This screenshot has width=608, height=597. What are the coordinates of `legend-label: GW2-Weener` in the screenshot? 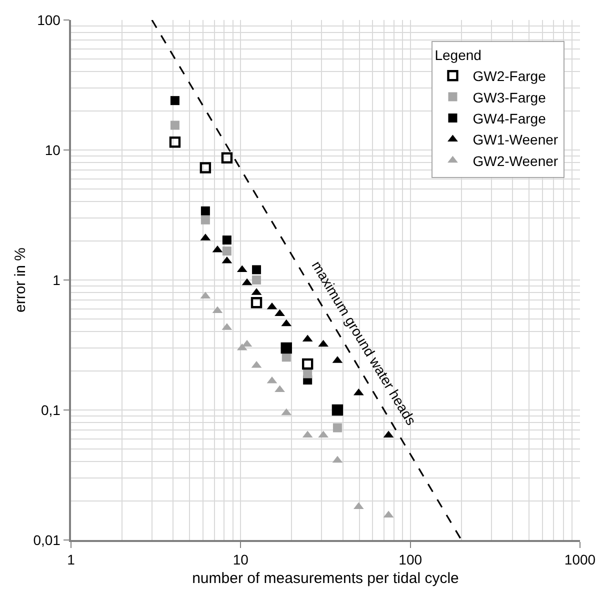 It's located at (515, 160).